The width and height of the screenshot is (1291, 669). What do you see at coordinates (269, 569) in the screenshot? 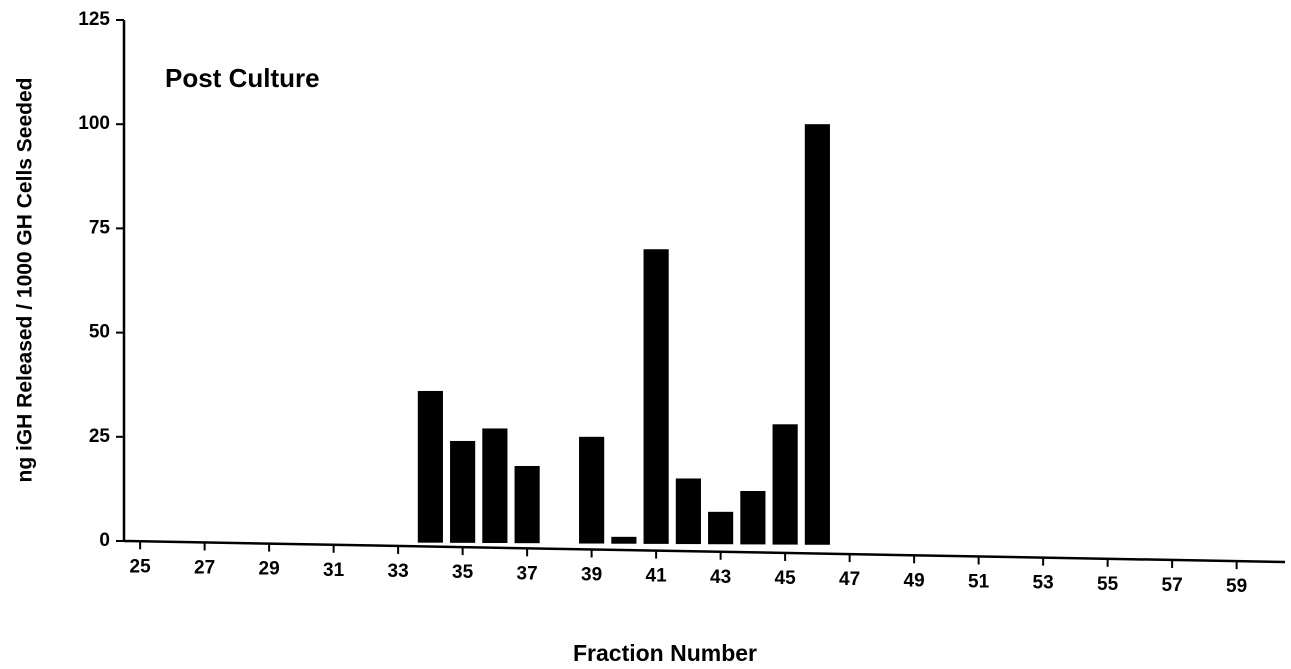
I see `x-tick-label: 29` at bounding box center [269, 569].